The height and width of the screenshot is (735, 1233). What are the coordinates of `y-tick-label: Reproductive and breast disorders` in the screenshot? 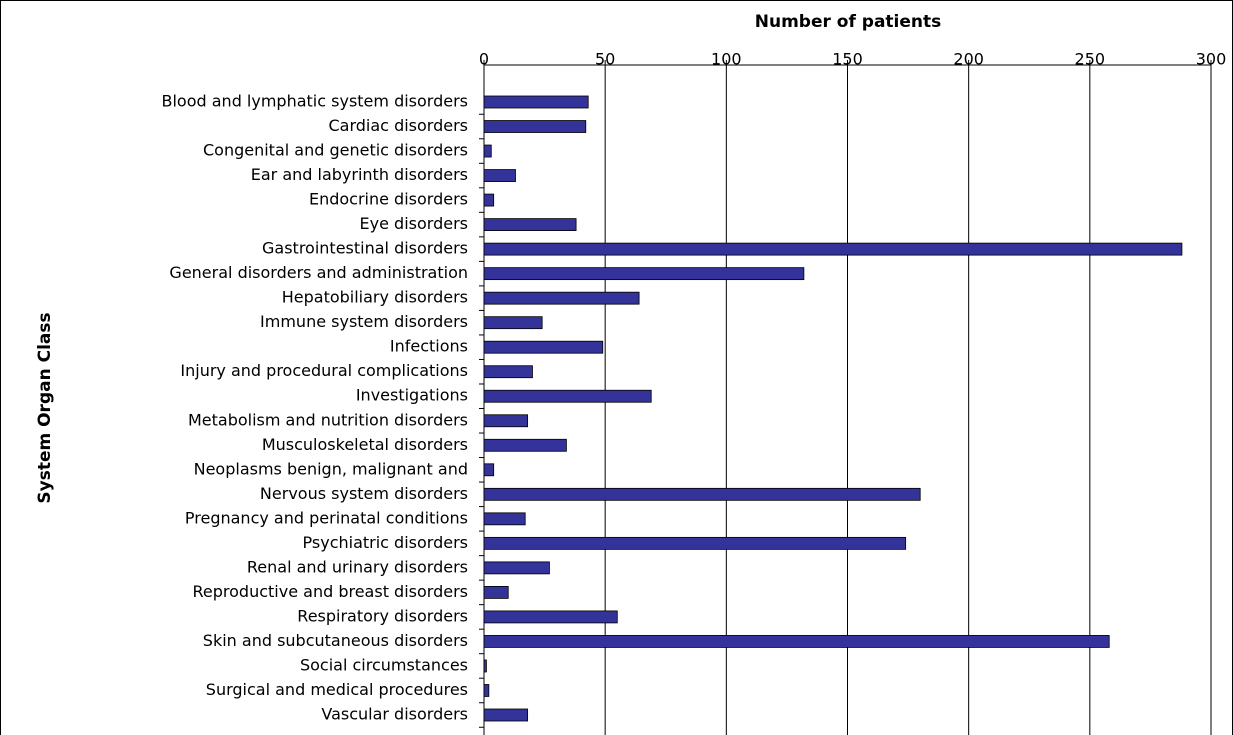 It's located at (330, 591).